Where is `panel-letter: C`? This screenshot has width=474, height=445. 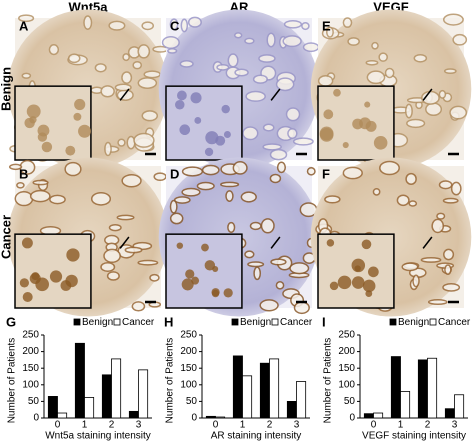 panel-letter: C is located at coordinates (175, 25).